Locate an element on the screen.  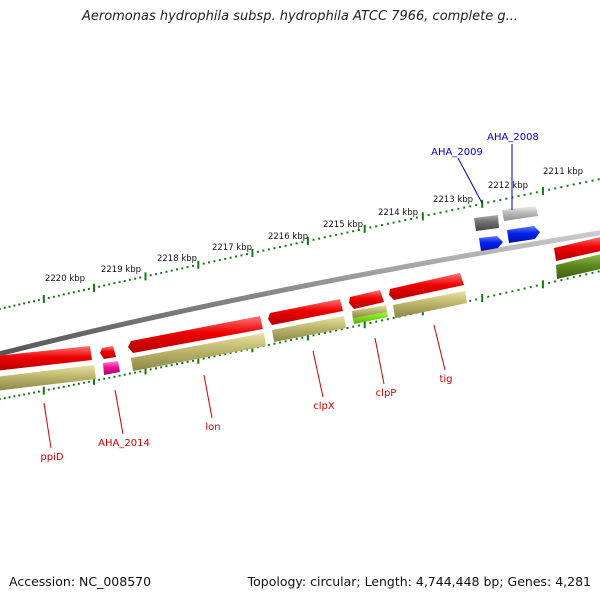
gene-feature-aha-2008 is located at coordinates (520, 213).